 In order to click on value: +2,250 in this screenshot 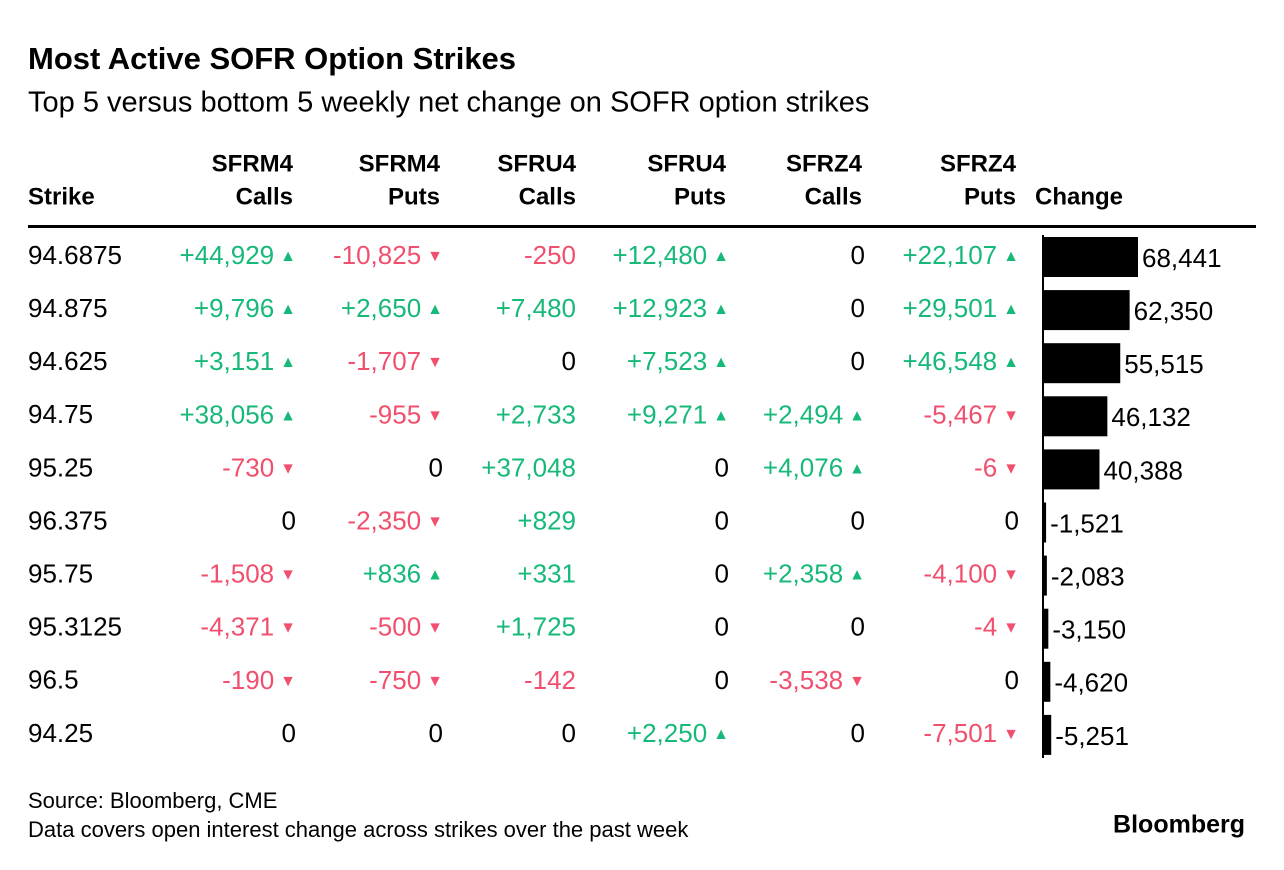, I will do `click(667, 733)`.